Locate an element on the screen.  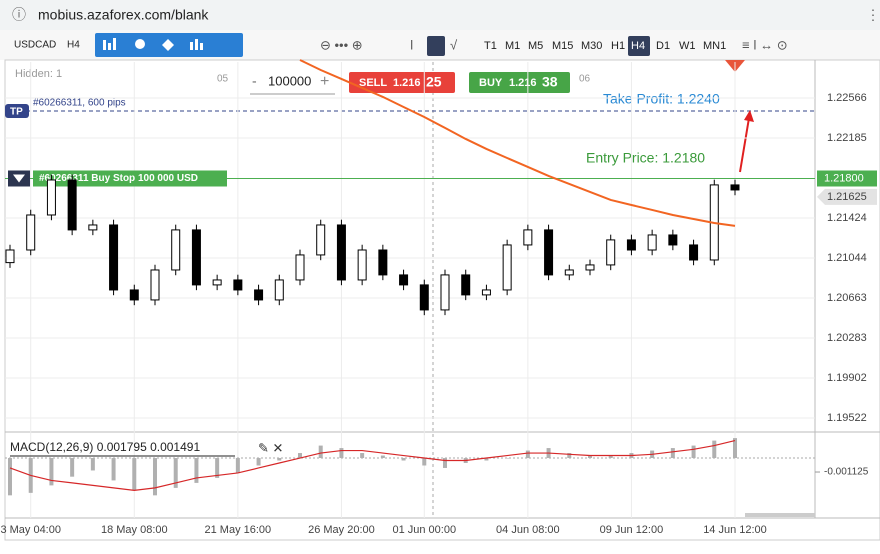
lot-minus: - is located at coordinates (254, 81).